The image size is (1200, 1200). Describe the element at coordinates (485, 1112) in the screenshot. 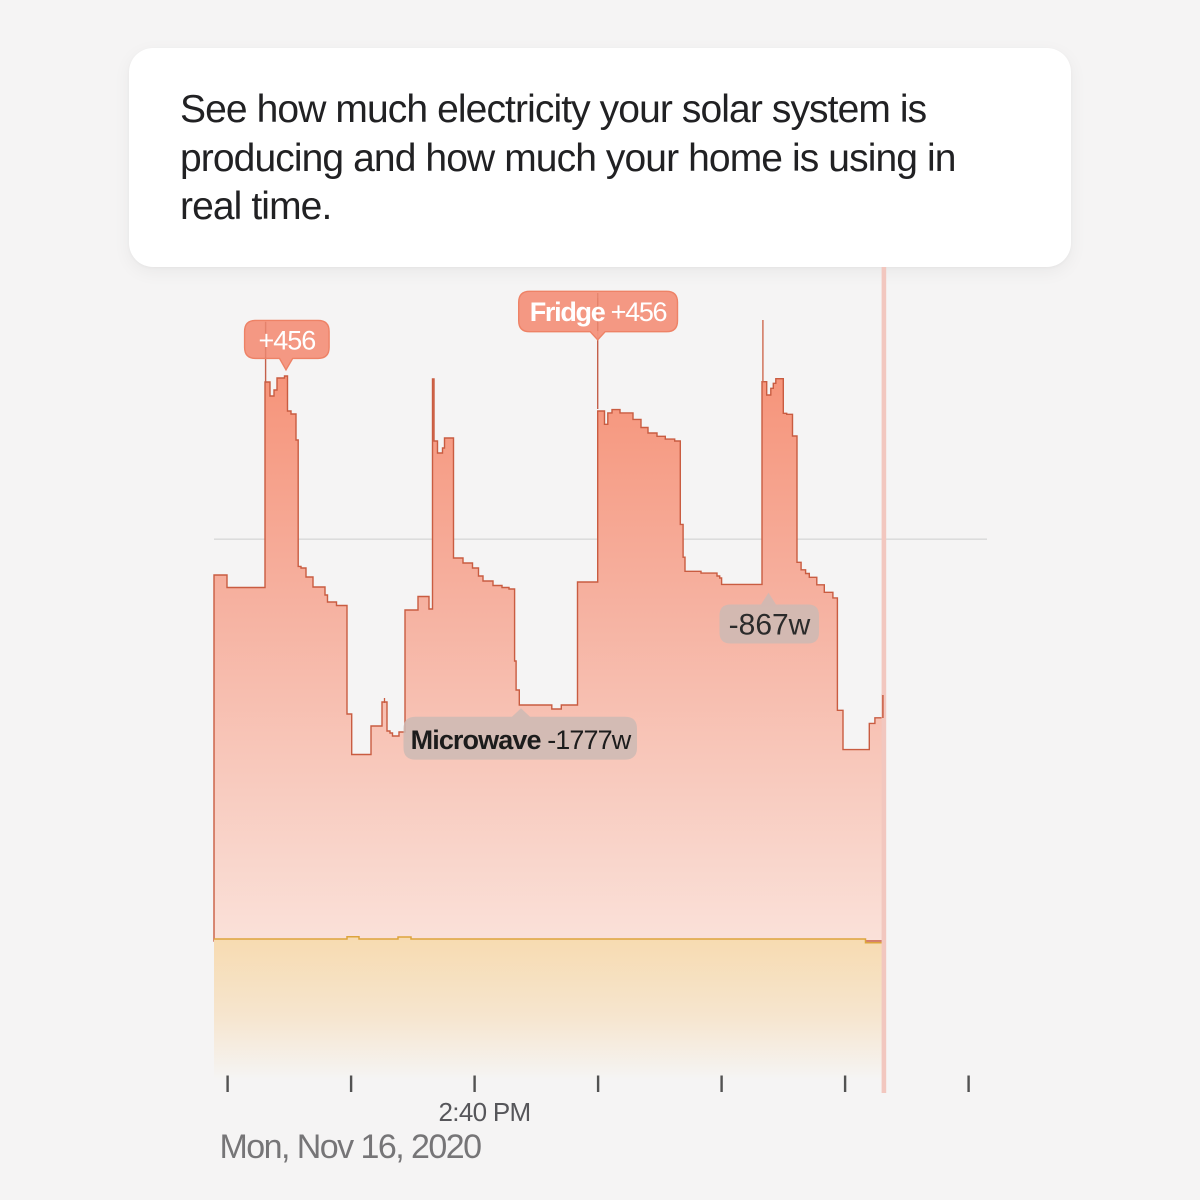

I see `svg-text: 2:40 PM` at that location.